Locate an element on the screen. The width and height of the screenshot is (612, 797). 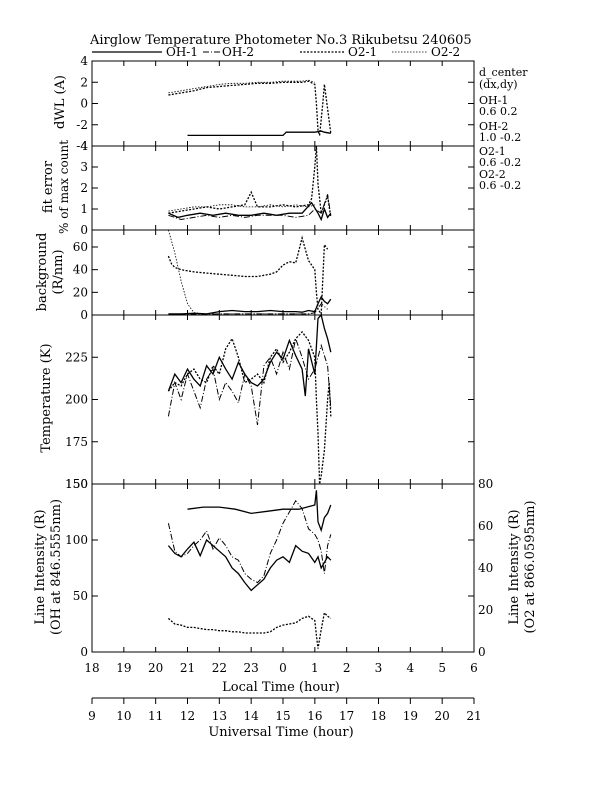
x-tick-label-local: 3 is located at coordinates (379, 668).